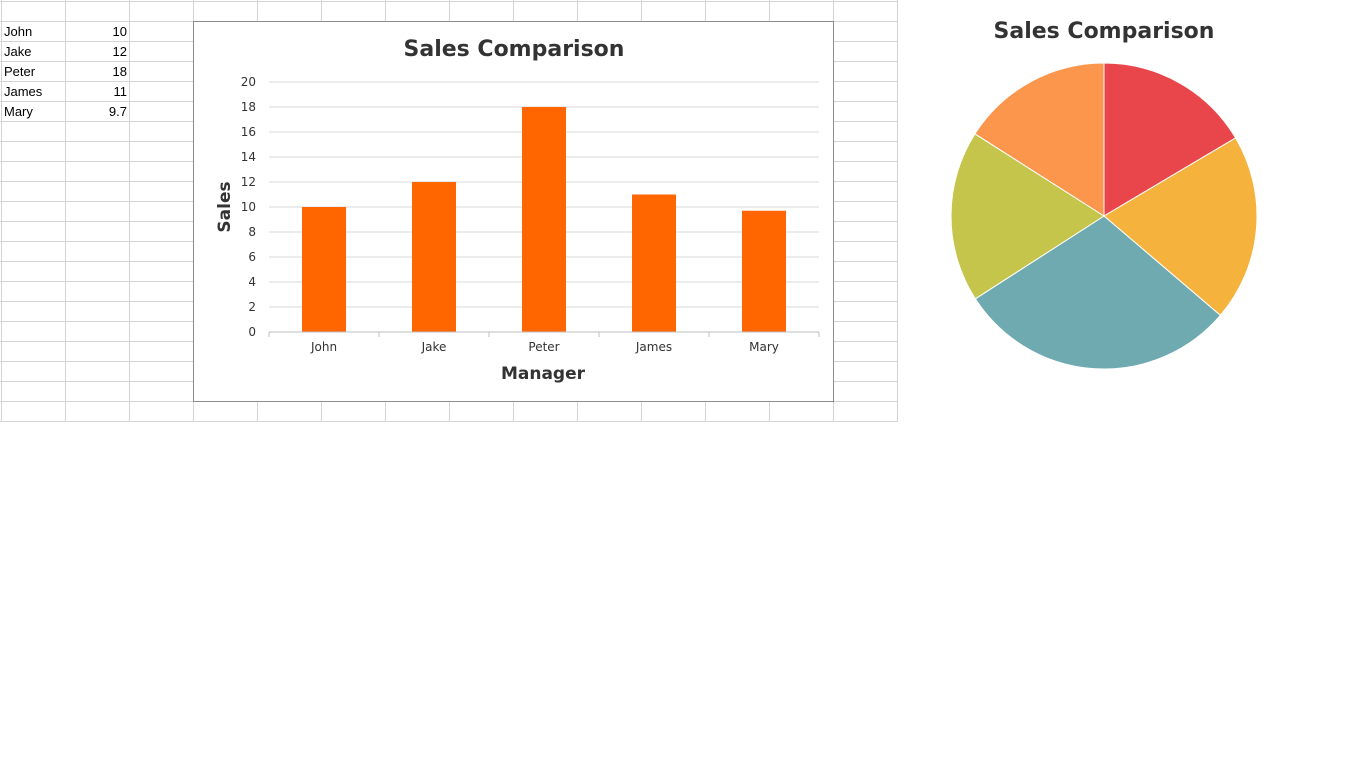 This screenshot has width=1366, height=768. What do you see at coordinates (1104, 31) in the screenshot?
I see `pie-chart-title: Sales Comparison` at bounding box center [1104, 31].